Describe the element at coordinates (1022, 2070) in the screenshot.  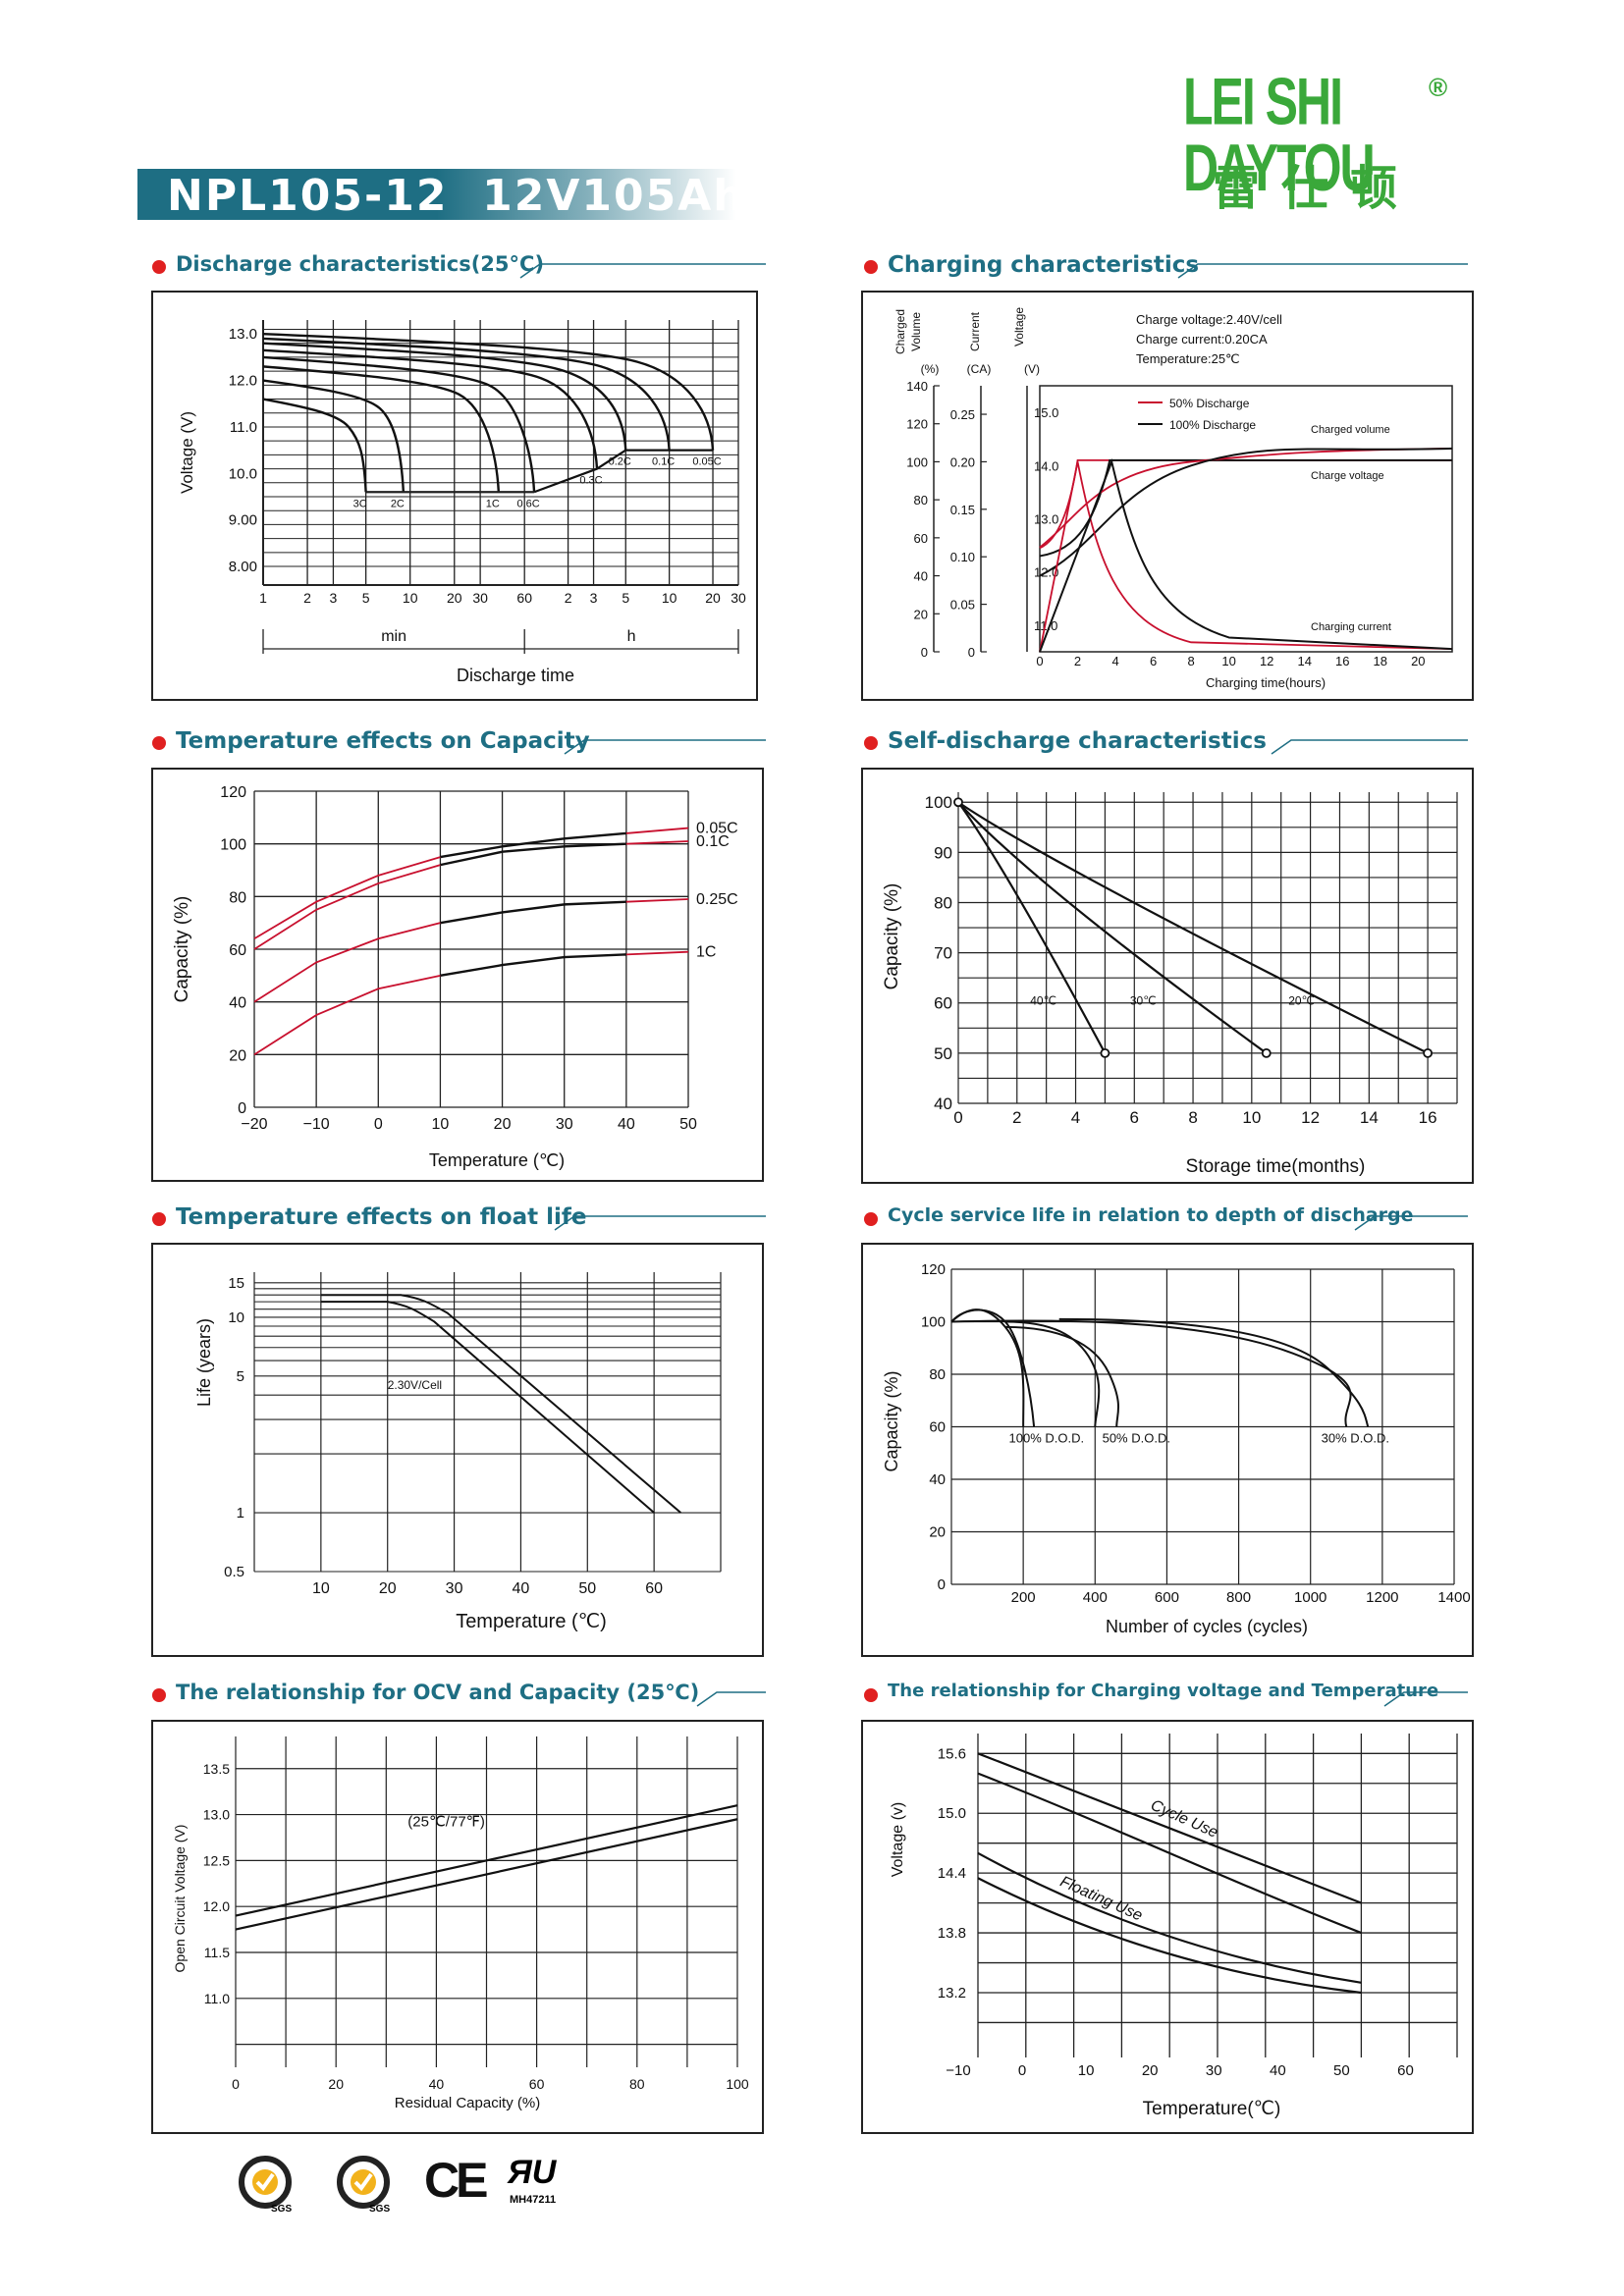
I see `x-tick-label: 0` at that location.